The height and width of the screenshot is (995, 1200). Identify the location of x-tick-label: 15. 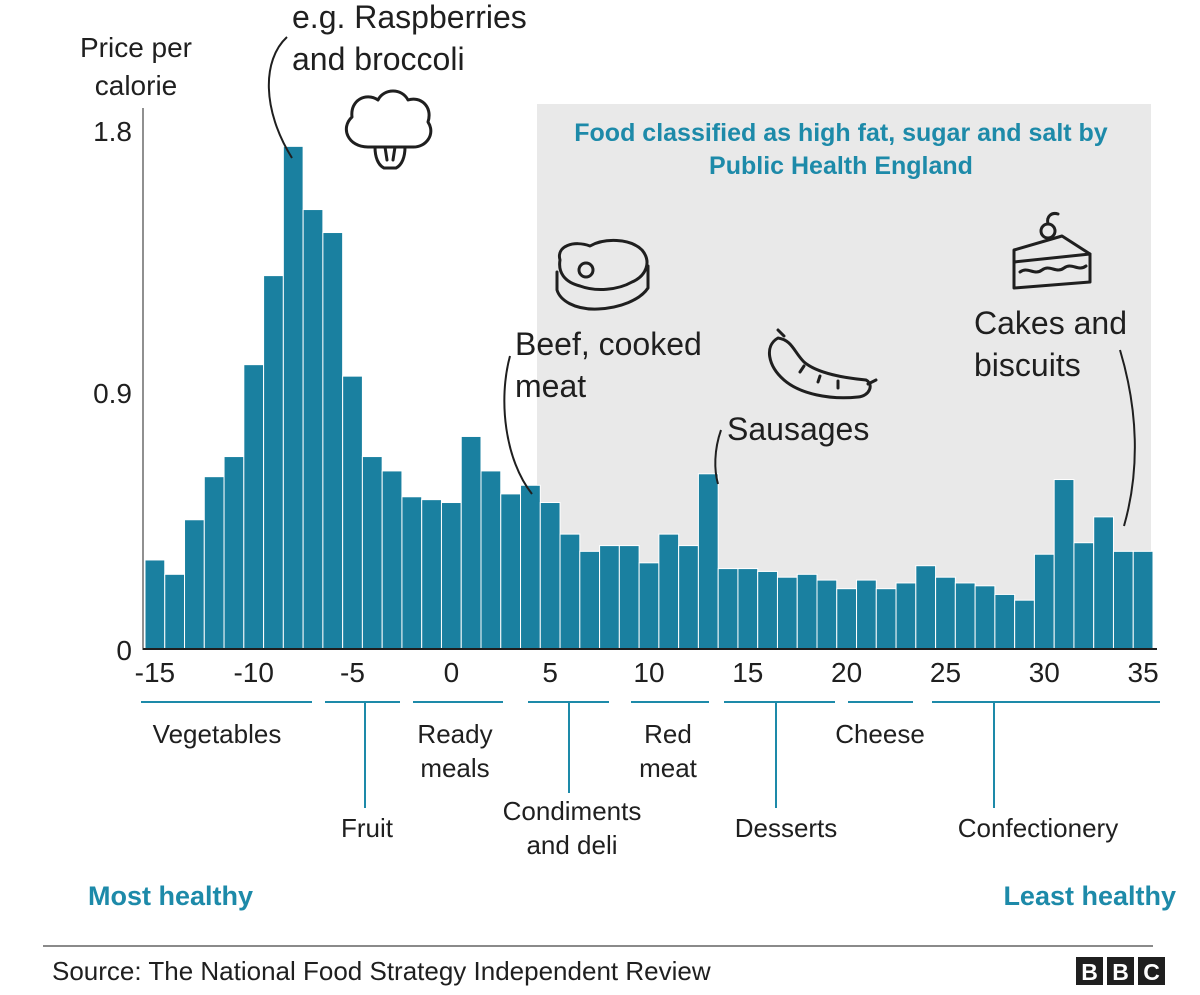
(747, 672).